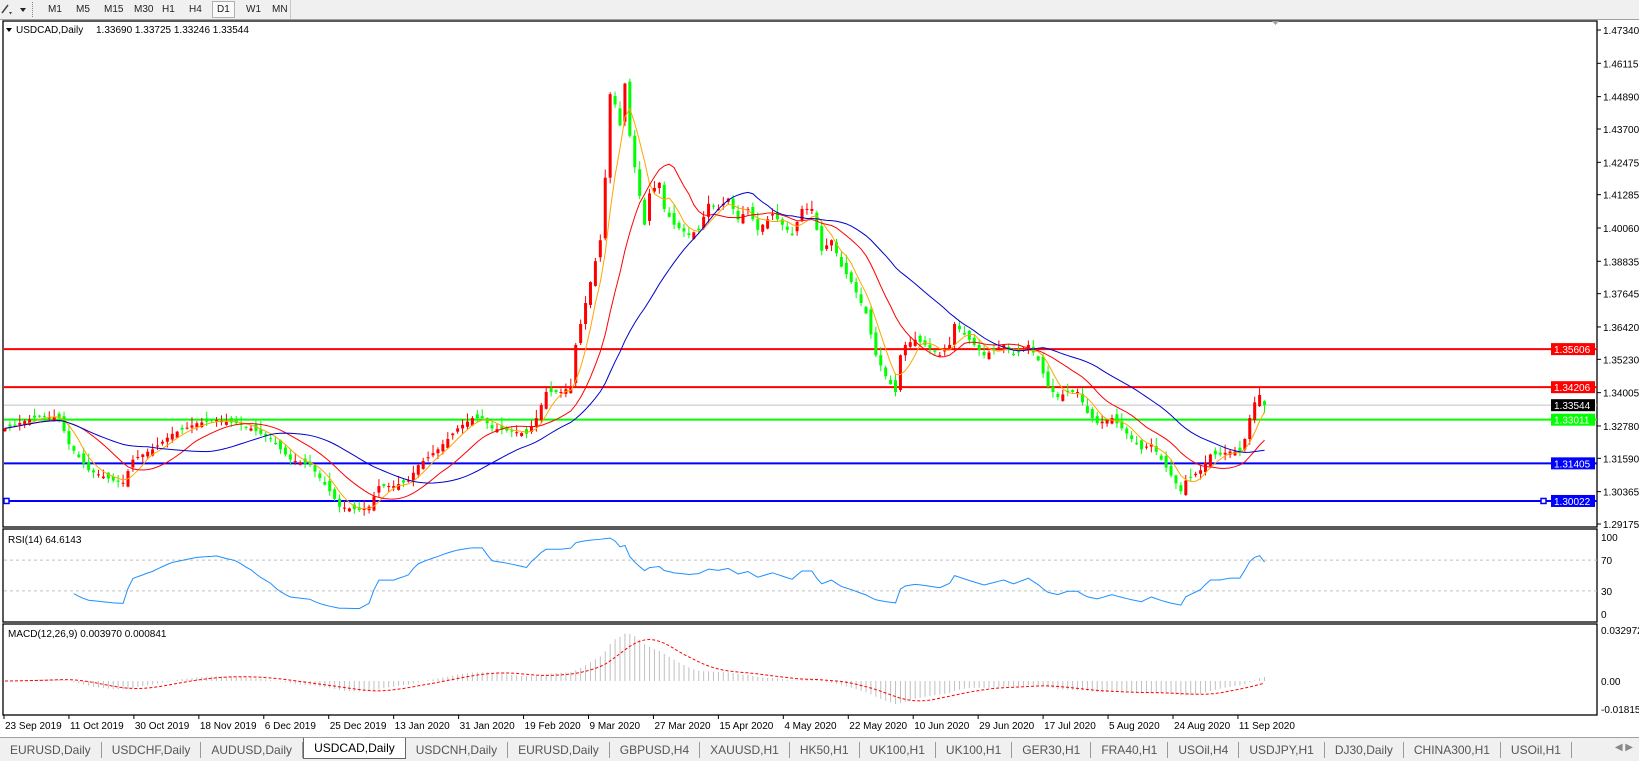 This screenshot has width=1639, height=761. What do you see at coordinates (15, 9) in the screenshot?
I see `line-studies-dropdown` at bounding box center [15, 9].